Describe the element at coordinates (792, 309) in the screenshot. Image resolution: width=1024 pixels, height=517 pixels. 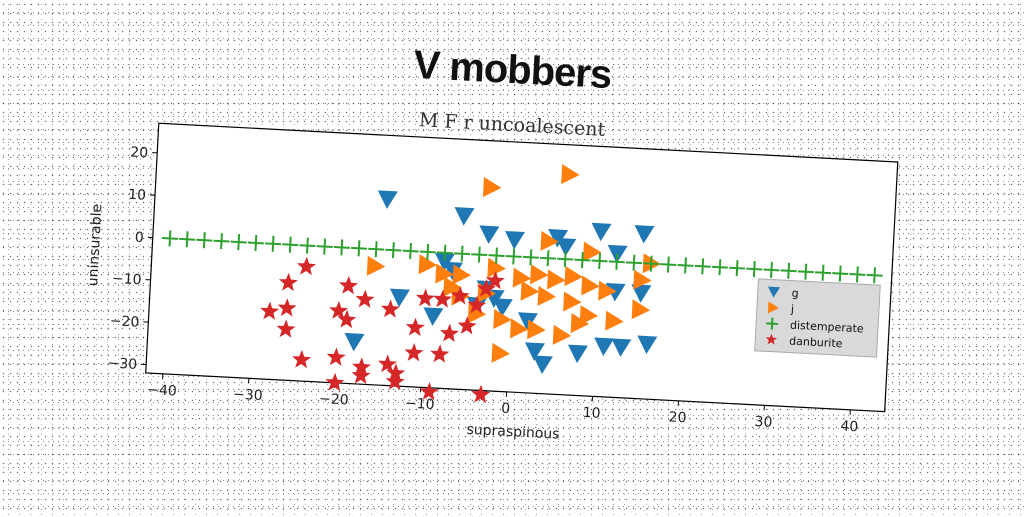
I see `legend-label: j` at that location.